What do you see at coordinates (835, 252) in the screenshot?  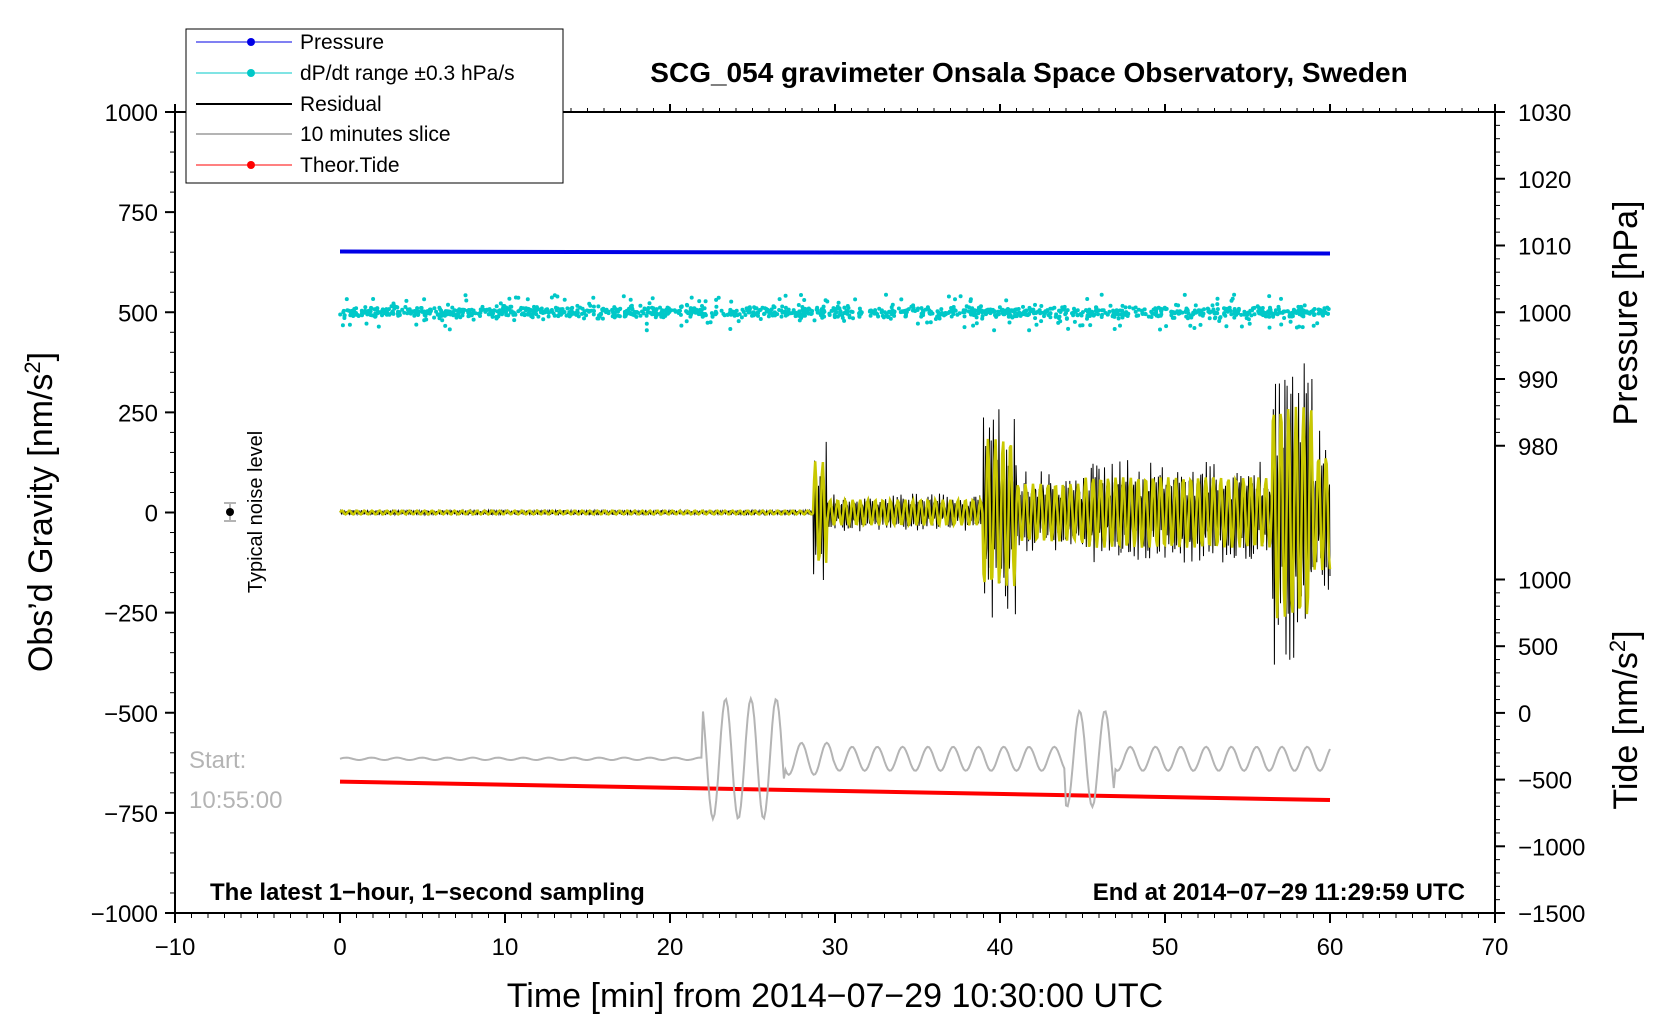 I see `pressure-line` at bounding box center [835, 252].